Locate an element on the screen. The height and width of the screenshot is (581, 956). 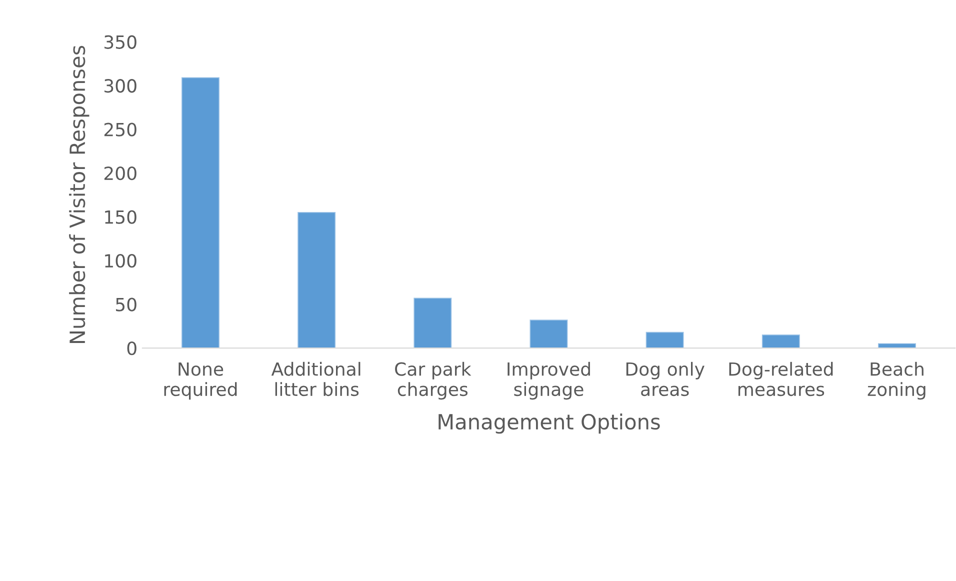
y-tick-label: 50 is located at coordinates (126, 305).